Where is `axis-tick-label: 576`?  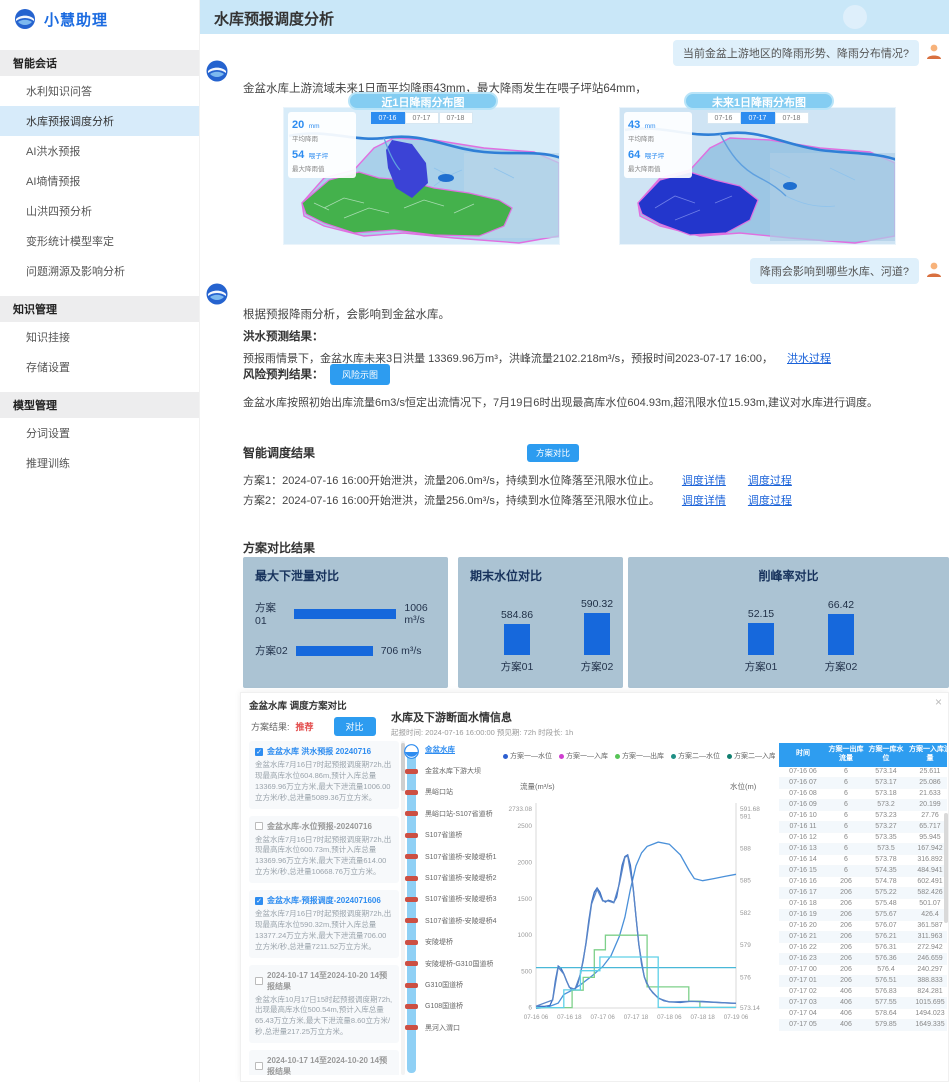 axis-tick-label: 576 is located at coordinates (745, 977).